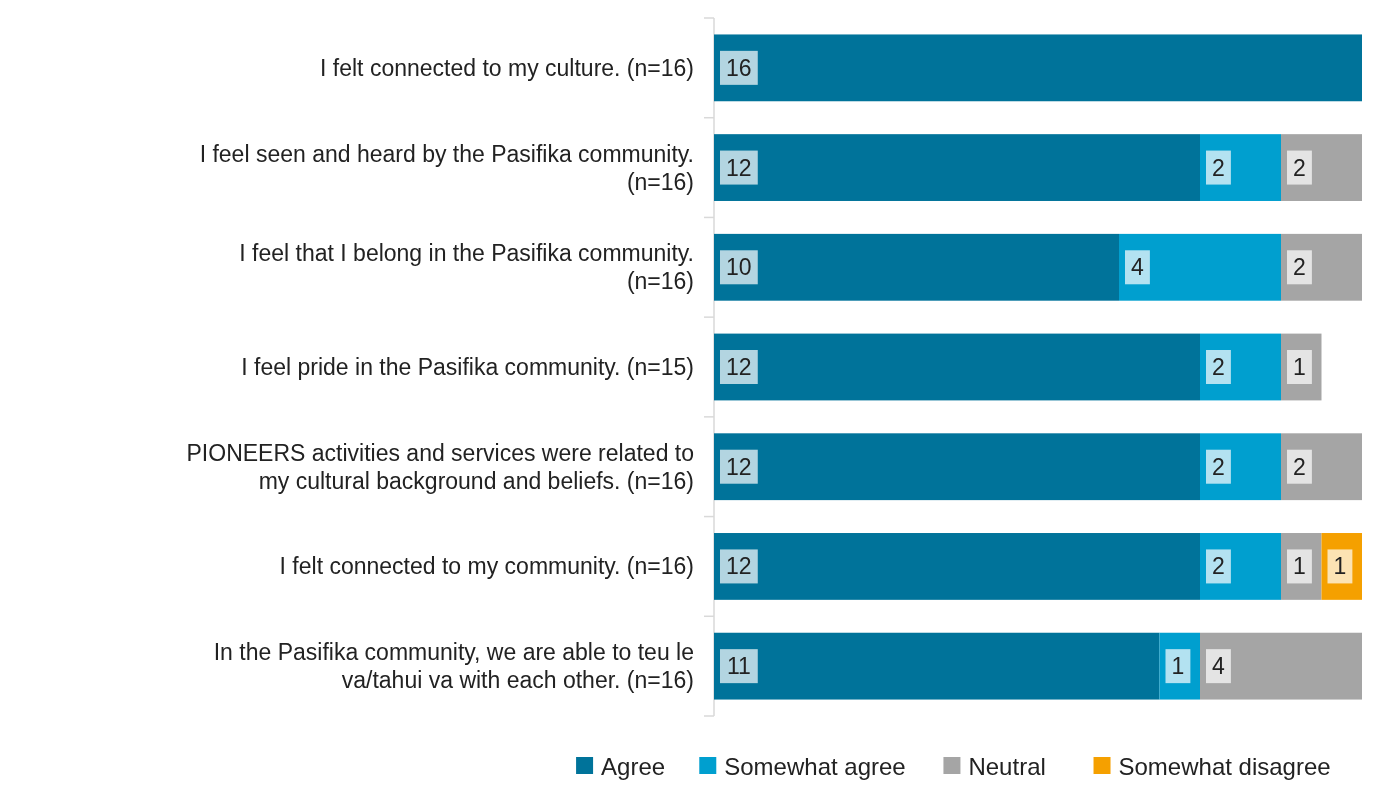 The width and height of the screenshot is (1376, 789). What do you see at coordinates (467, 367) in the screenshot?
I see `y-tick-label: I feel pride in the Pasifika community. (n=15)` at bounding box center [467, 367].